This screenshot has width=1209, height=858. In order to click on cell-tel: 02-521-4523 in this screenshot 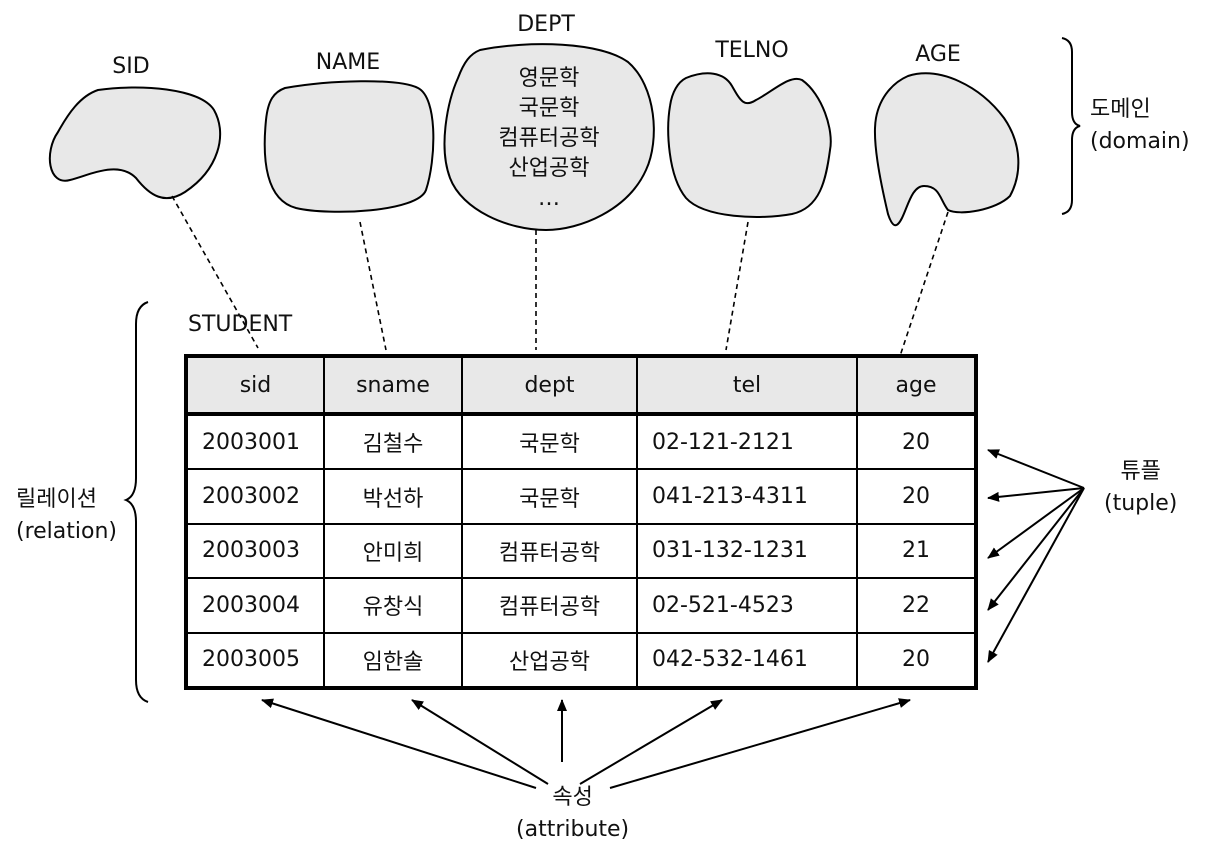, I will do `click(747, 605)`.